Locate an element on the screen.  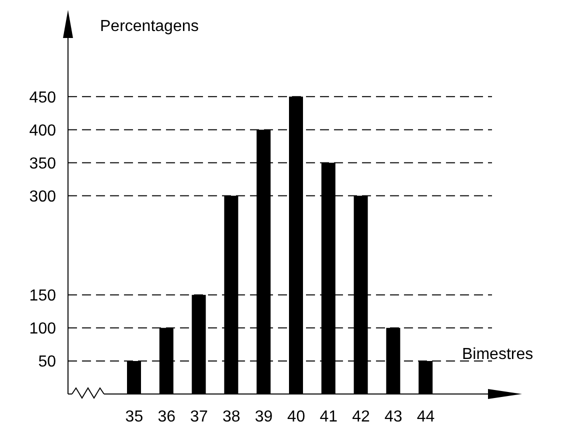
y-tick-label: 300 is located at coordinates (42, 197).